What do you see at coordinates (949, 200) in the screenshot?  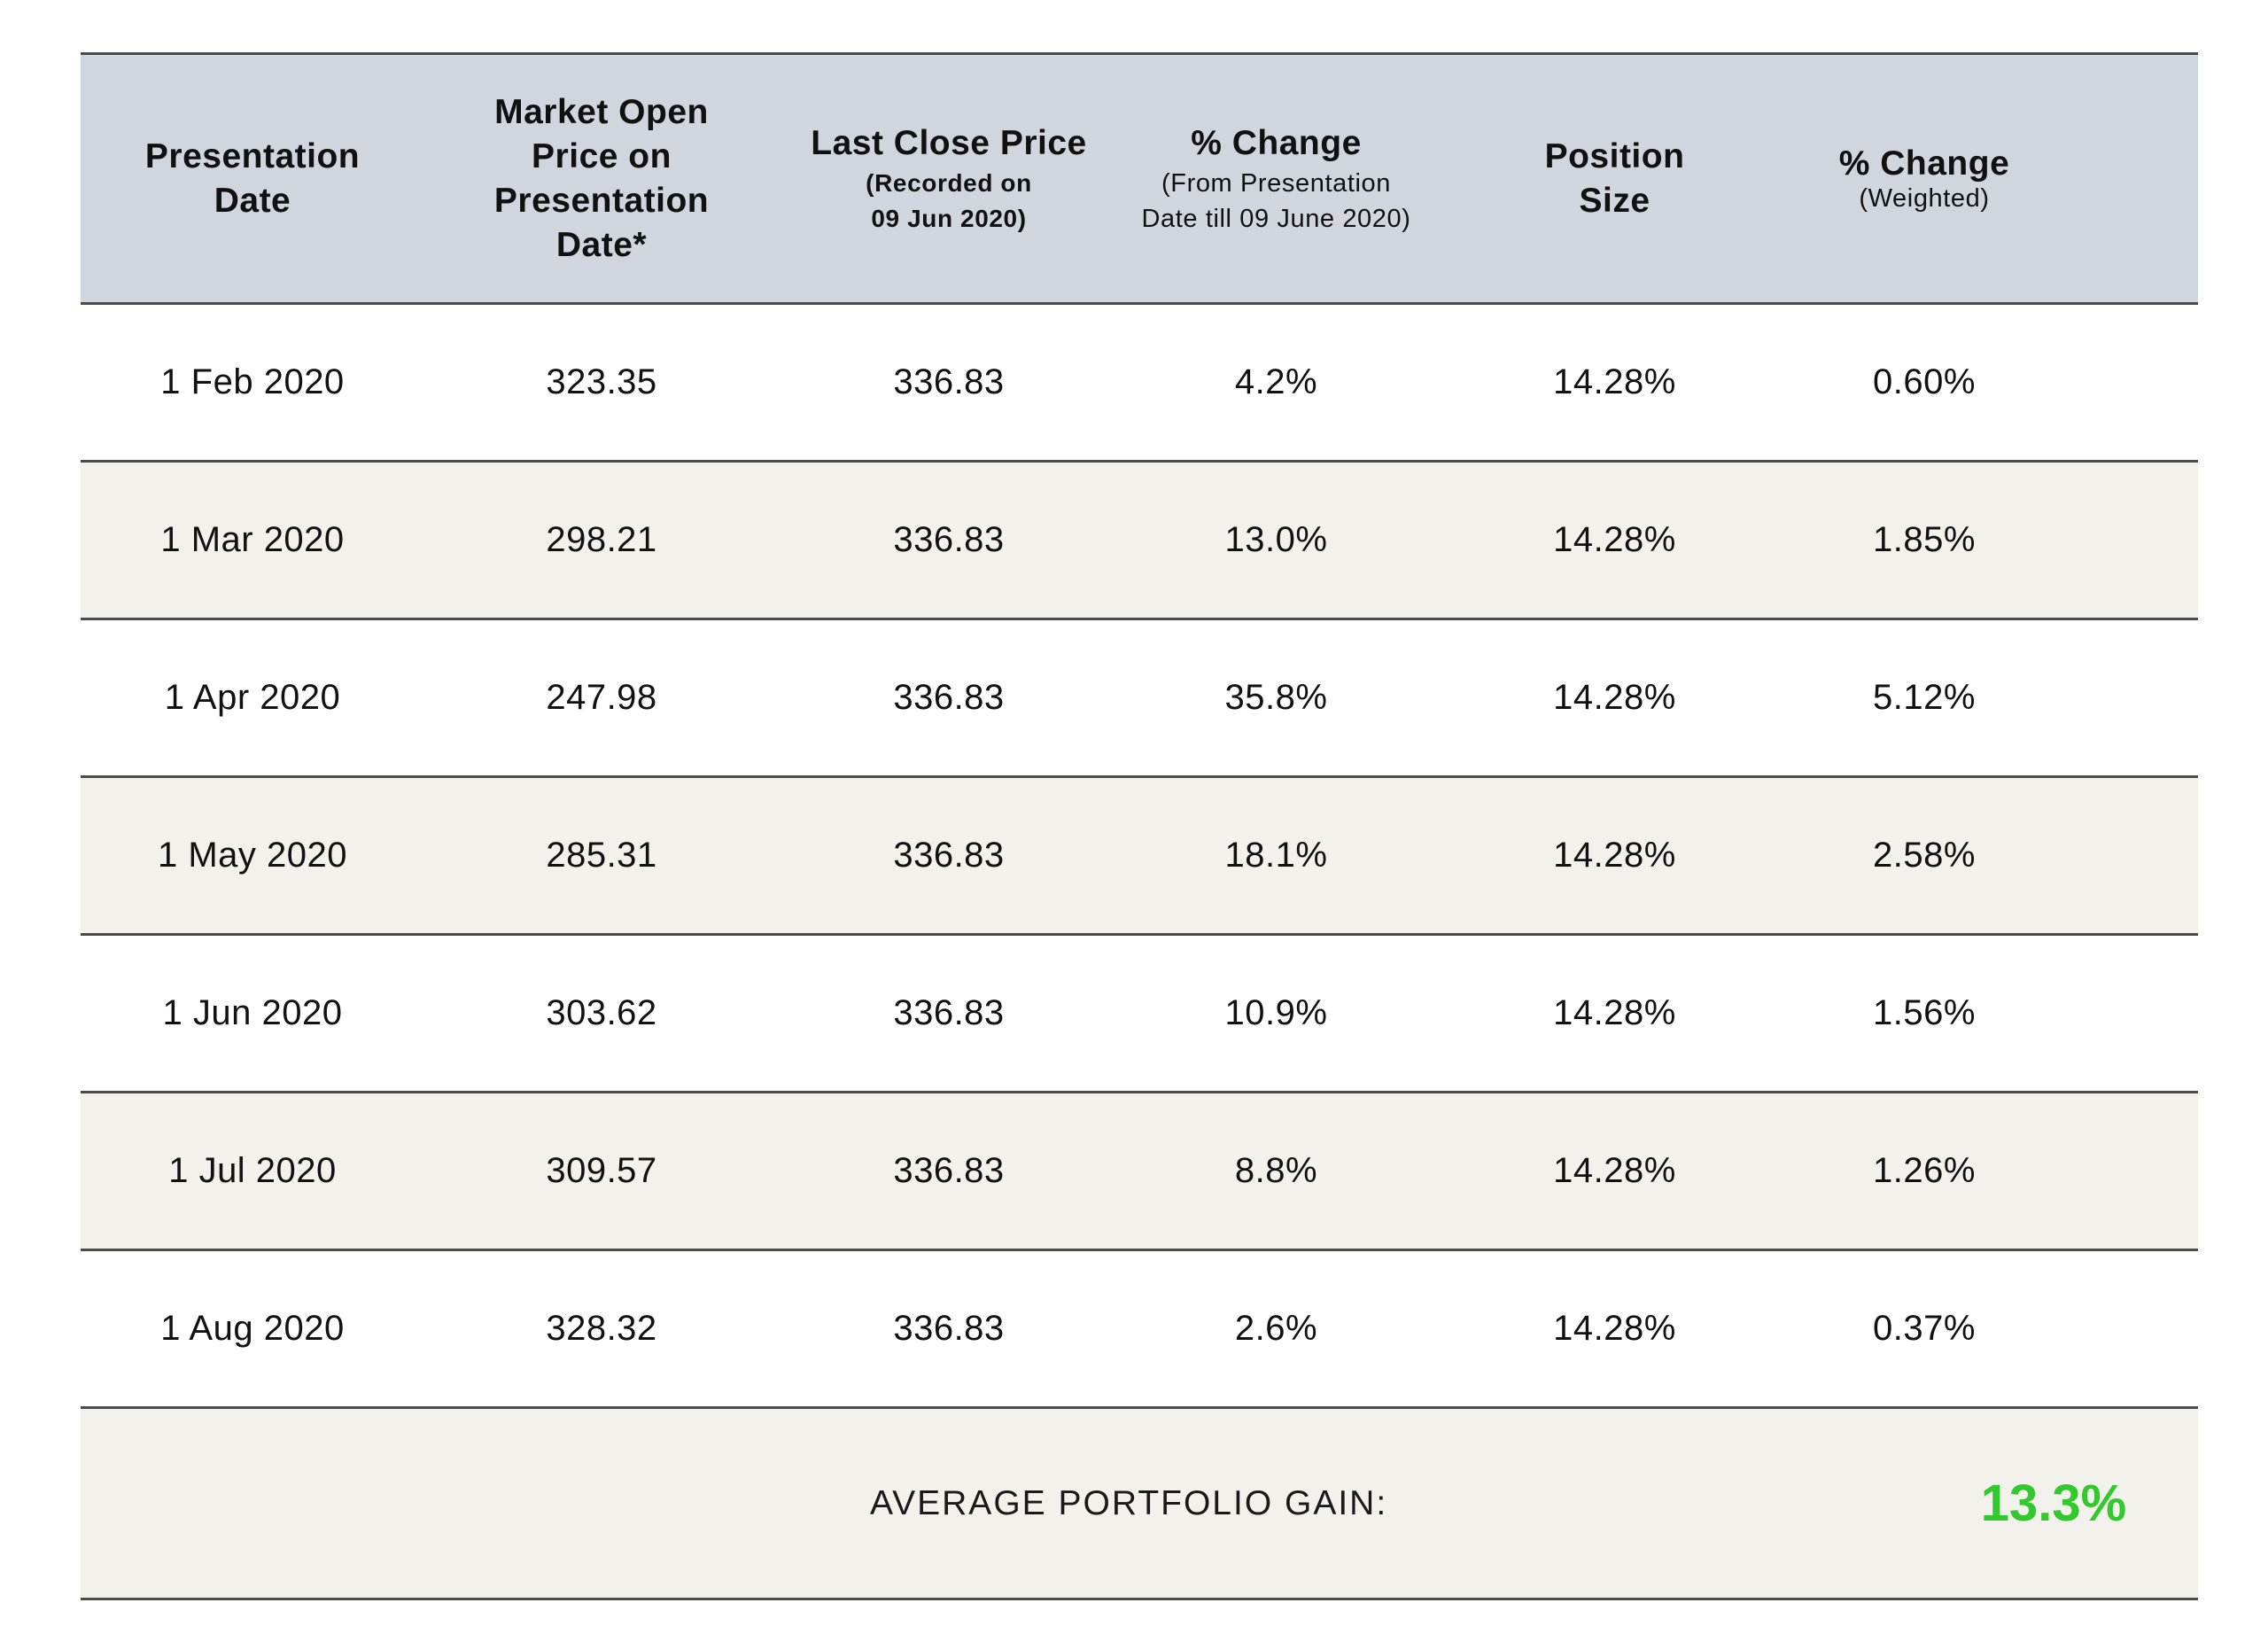 I see `header-last-close-price-note: (Recorded on 09 Jun 2020)` at bounding box center [949, 200].